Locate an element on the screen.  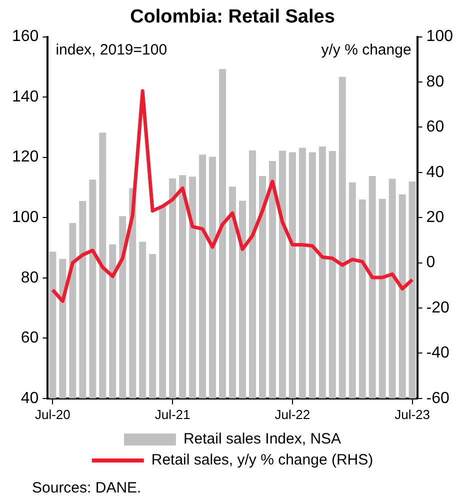
y-tick-label: 80 is located at coordinates (29, 277).